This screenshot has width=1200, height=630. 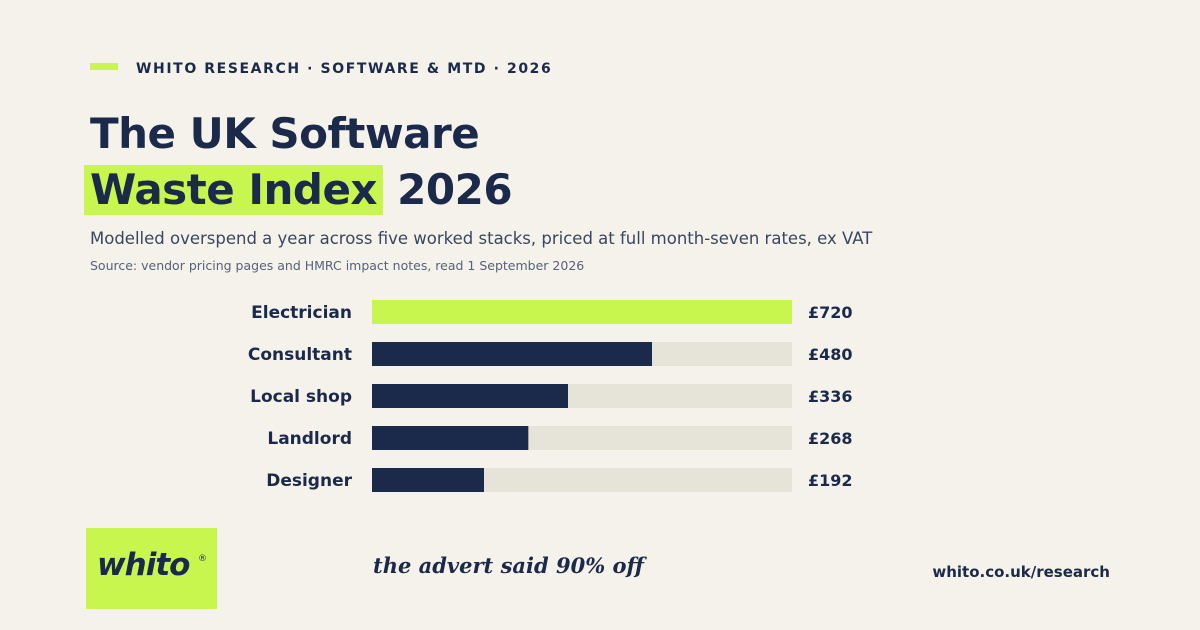 What do you see at coordinates (301, 313) in the screenshot?
I see `category-label-electrician: Electrician` at bounding box center [301, 313].